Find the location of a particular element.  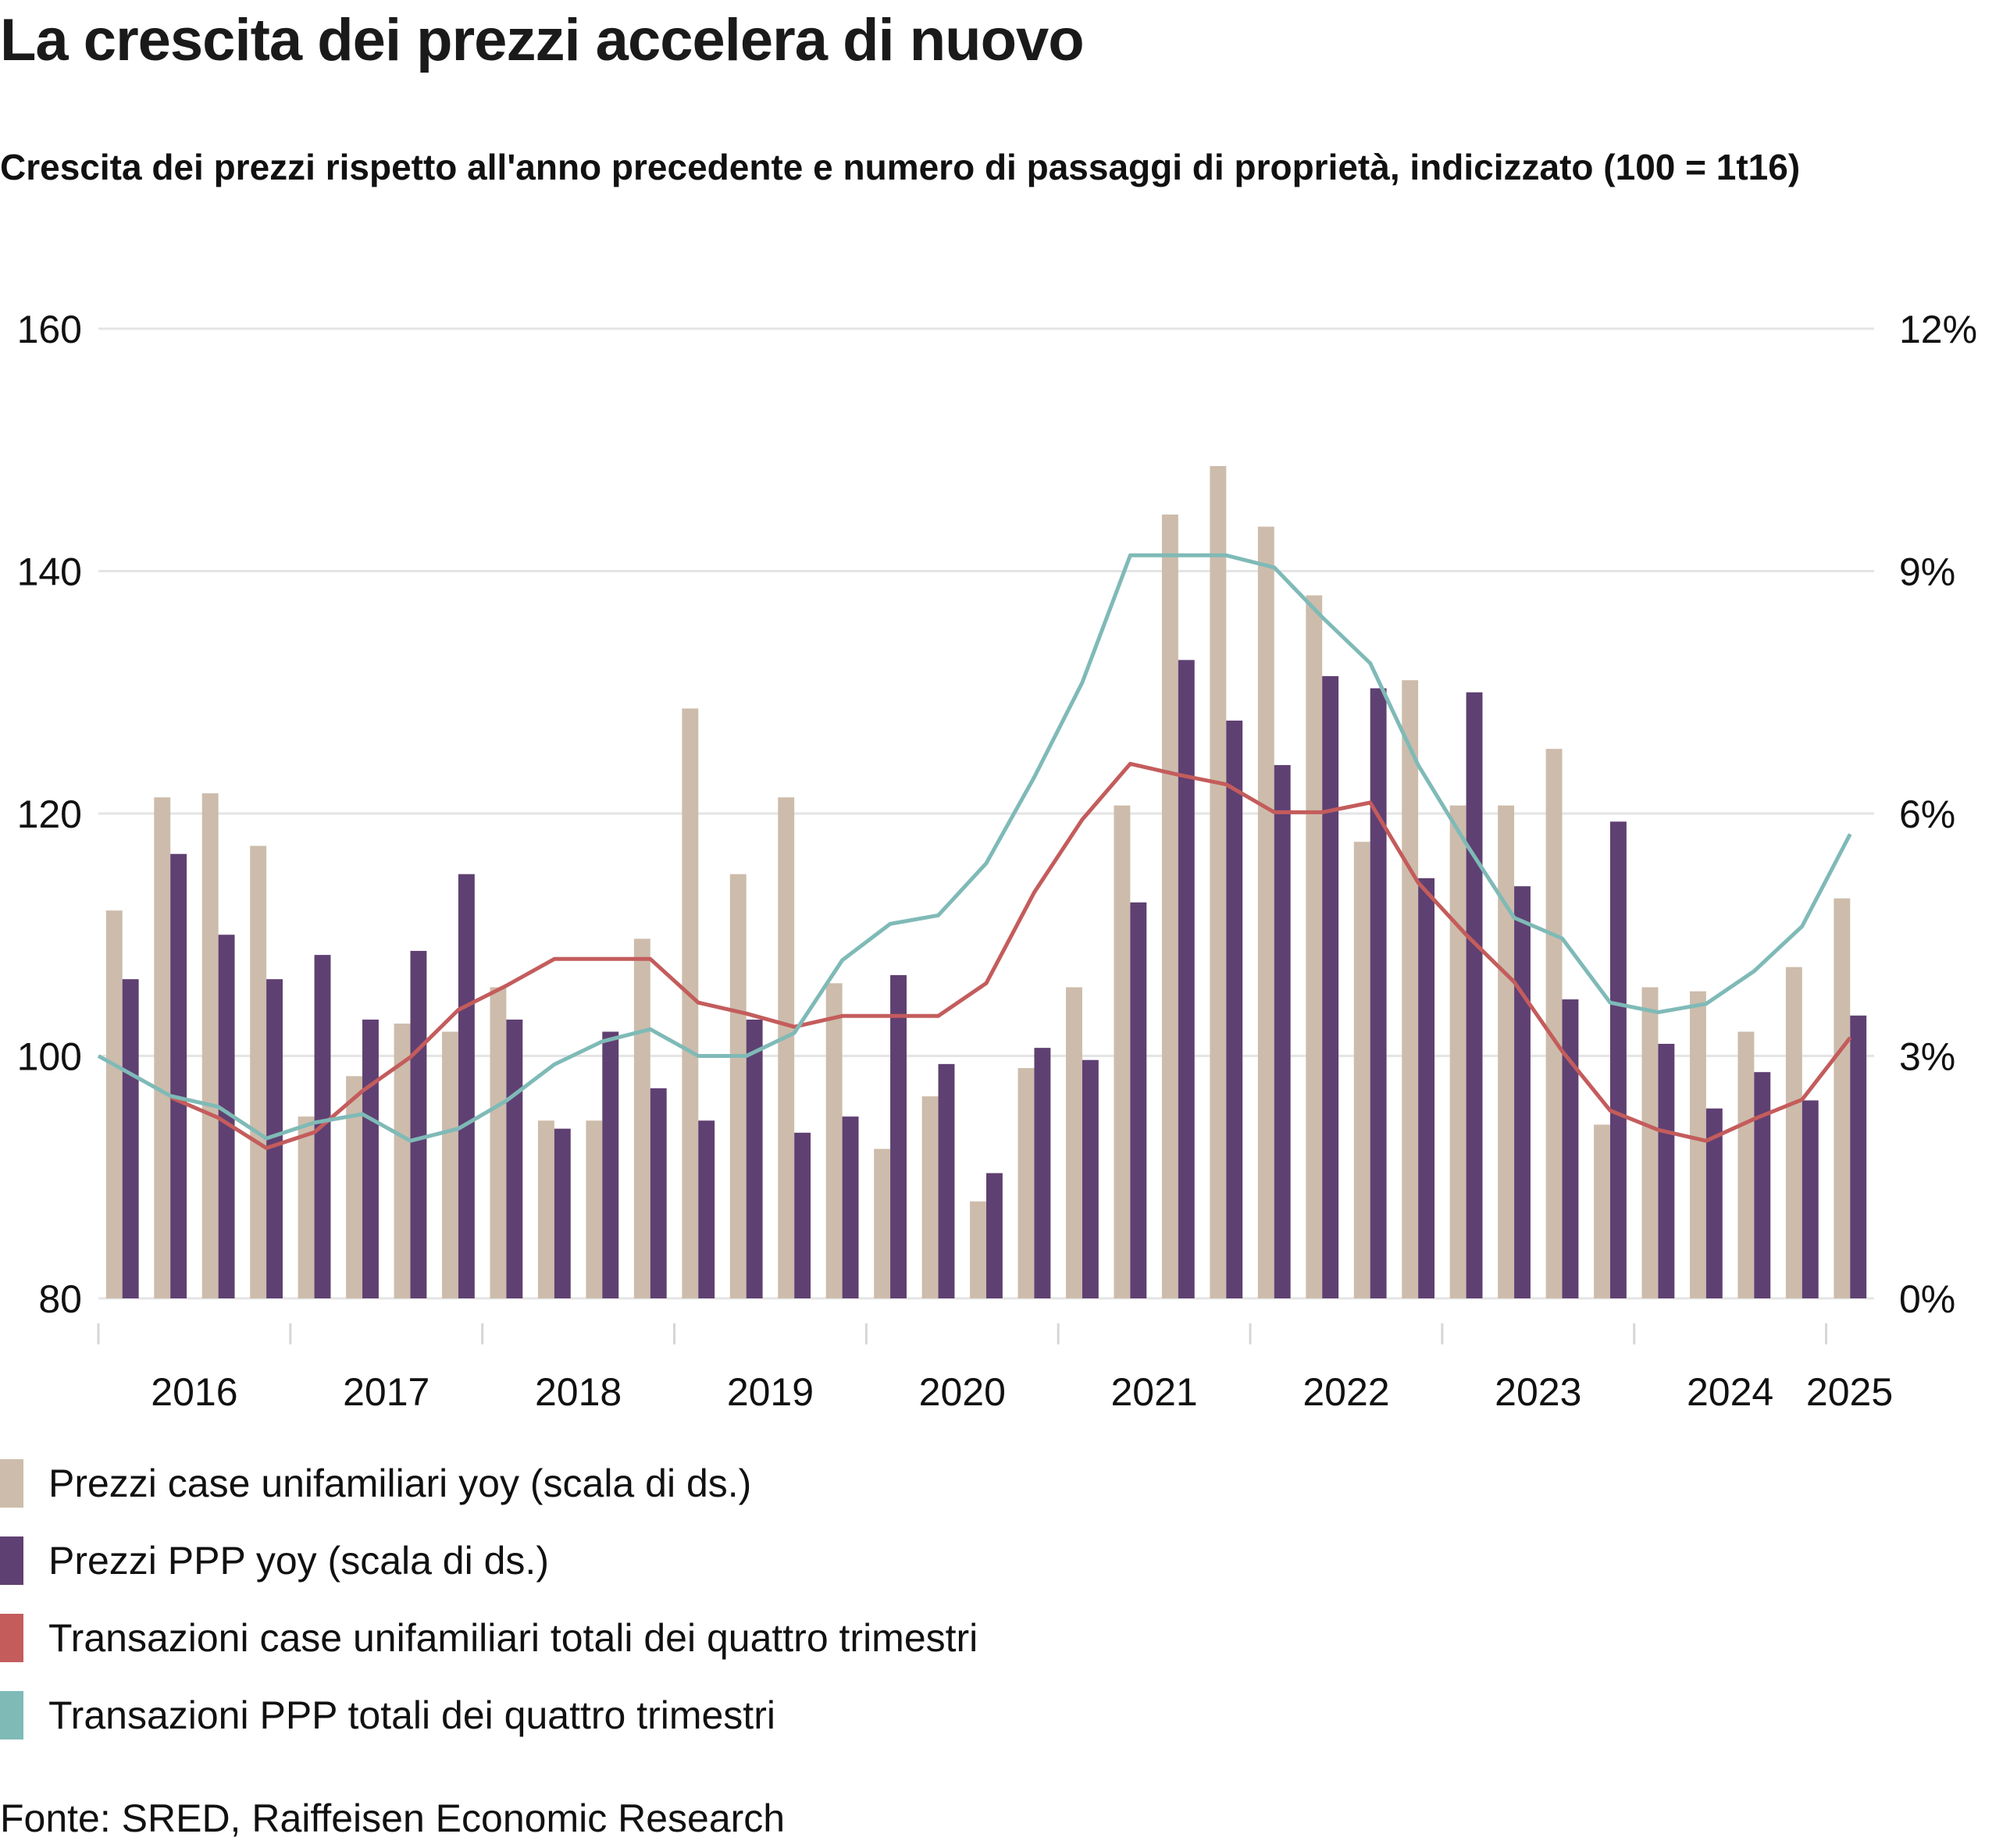

left-axis-tick-label: 140 is located at coordinates (49, 572).